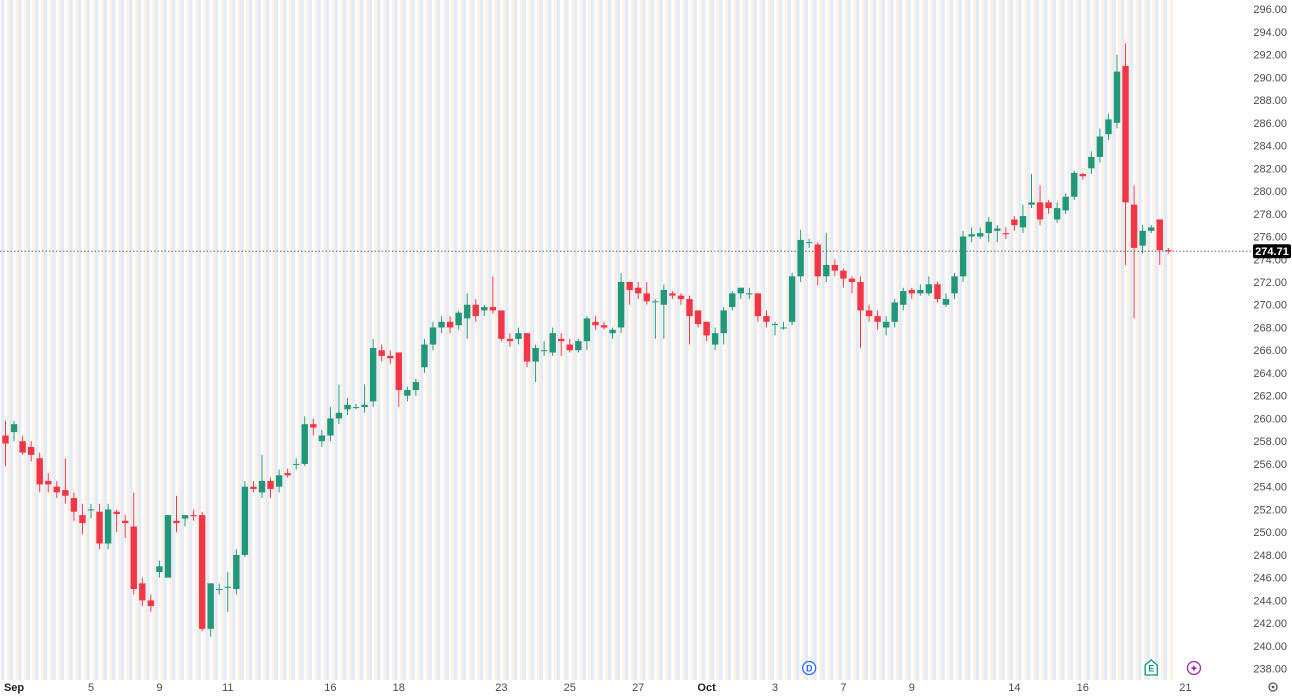 The width and height of the screenshot is (1292, 700). Describe the element at coordinates (1151, 667) in the screenshot. I see `event-marker: E` at that location.